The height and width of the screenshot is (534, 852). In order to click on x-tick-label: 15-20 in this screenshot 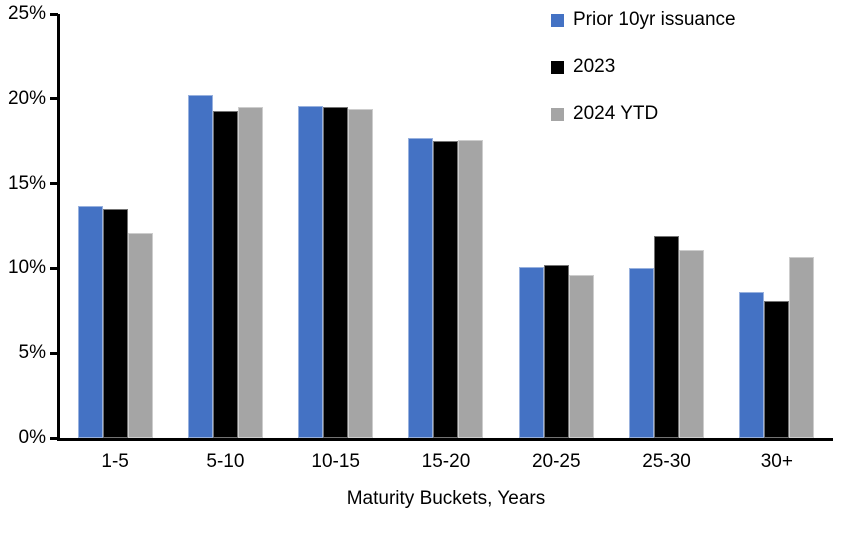, I will do `click(446, 461)`.